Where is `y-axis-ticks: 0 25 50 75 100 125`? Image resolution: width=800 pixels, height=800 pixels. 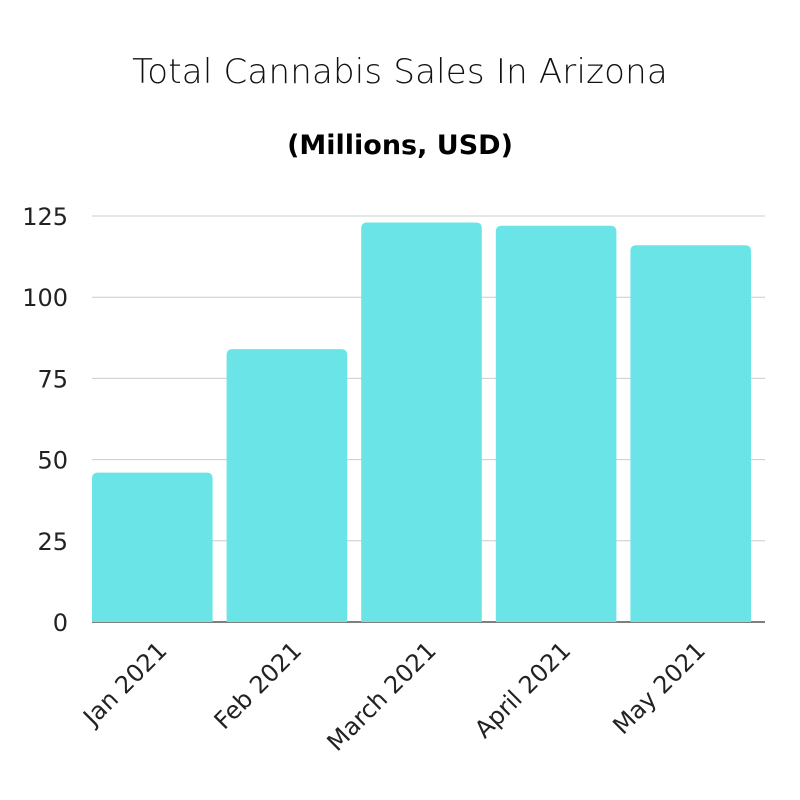 y-axis-ticks: 0 25 50 75 100 125 is located at coordinates (45, 420).